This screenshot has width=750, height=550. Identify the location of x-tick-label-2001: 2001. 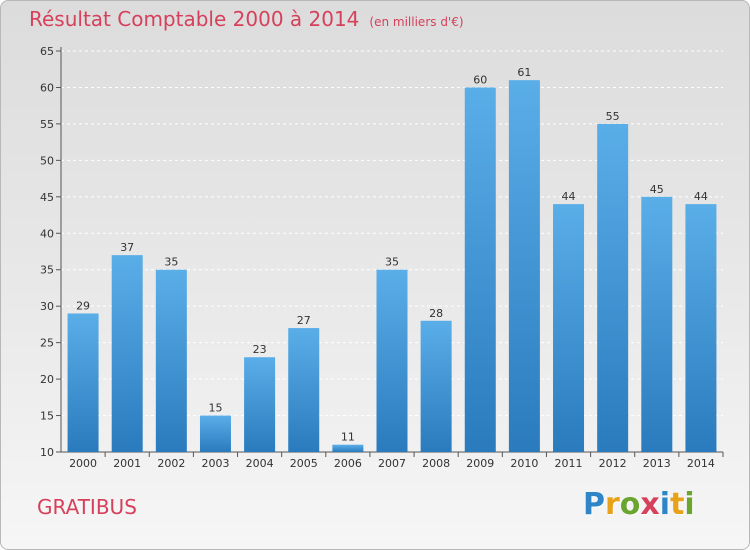
(127, 463).